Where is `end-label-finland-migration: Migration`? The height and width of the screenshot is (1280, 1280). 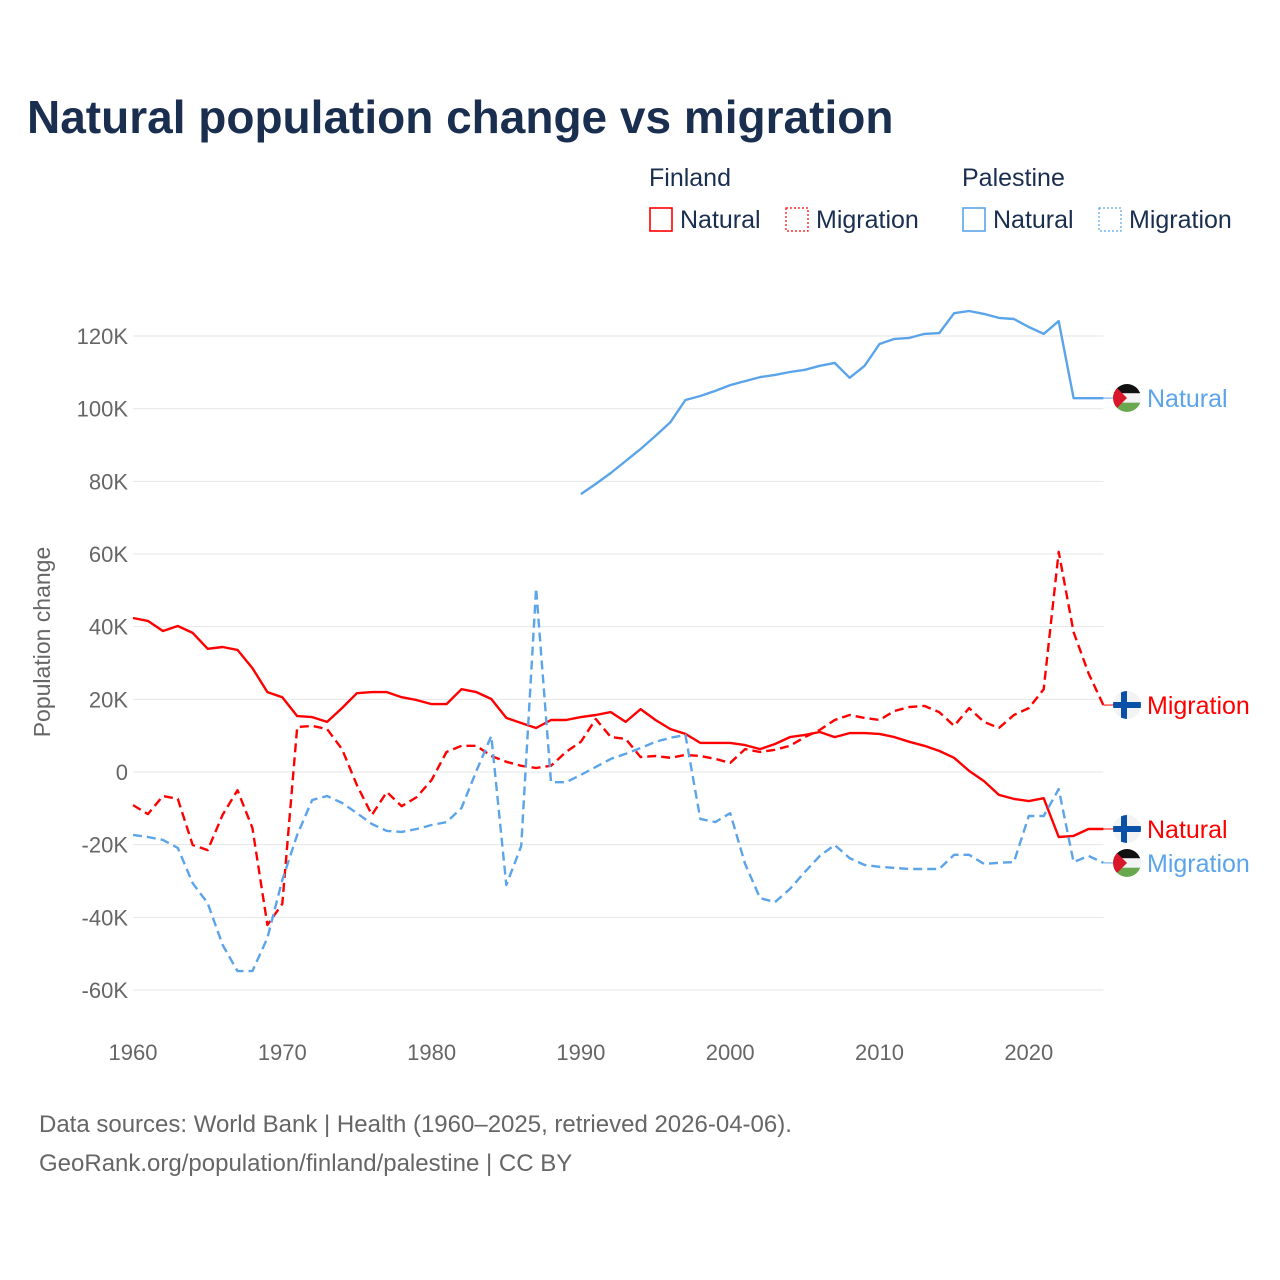 end-label-finland-migration: Migration is located at coordinates (1176, 705).